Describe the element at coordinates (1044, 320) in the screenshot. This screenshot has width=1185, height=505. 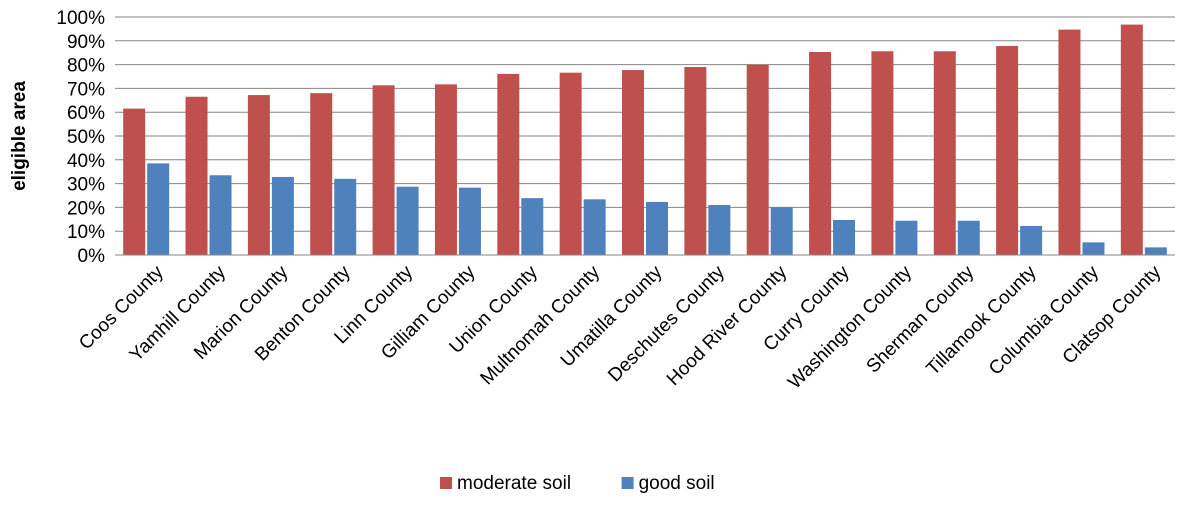
I see `x-tick-label: Columbia County` at that location.